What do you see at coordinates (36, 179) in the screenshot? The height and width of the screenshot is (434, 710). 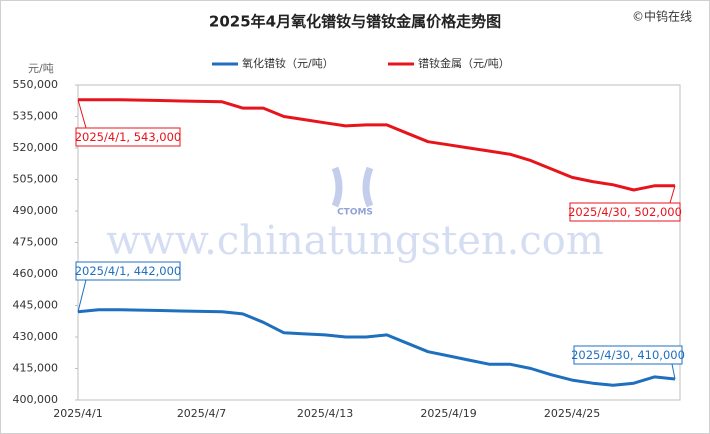 I see `y-tick-label: 505,000` at bounding box center [36, 179].